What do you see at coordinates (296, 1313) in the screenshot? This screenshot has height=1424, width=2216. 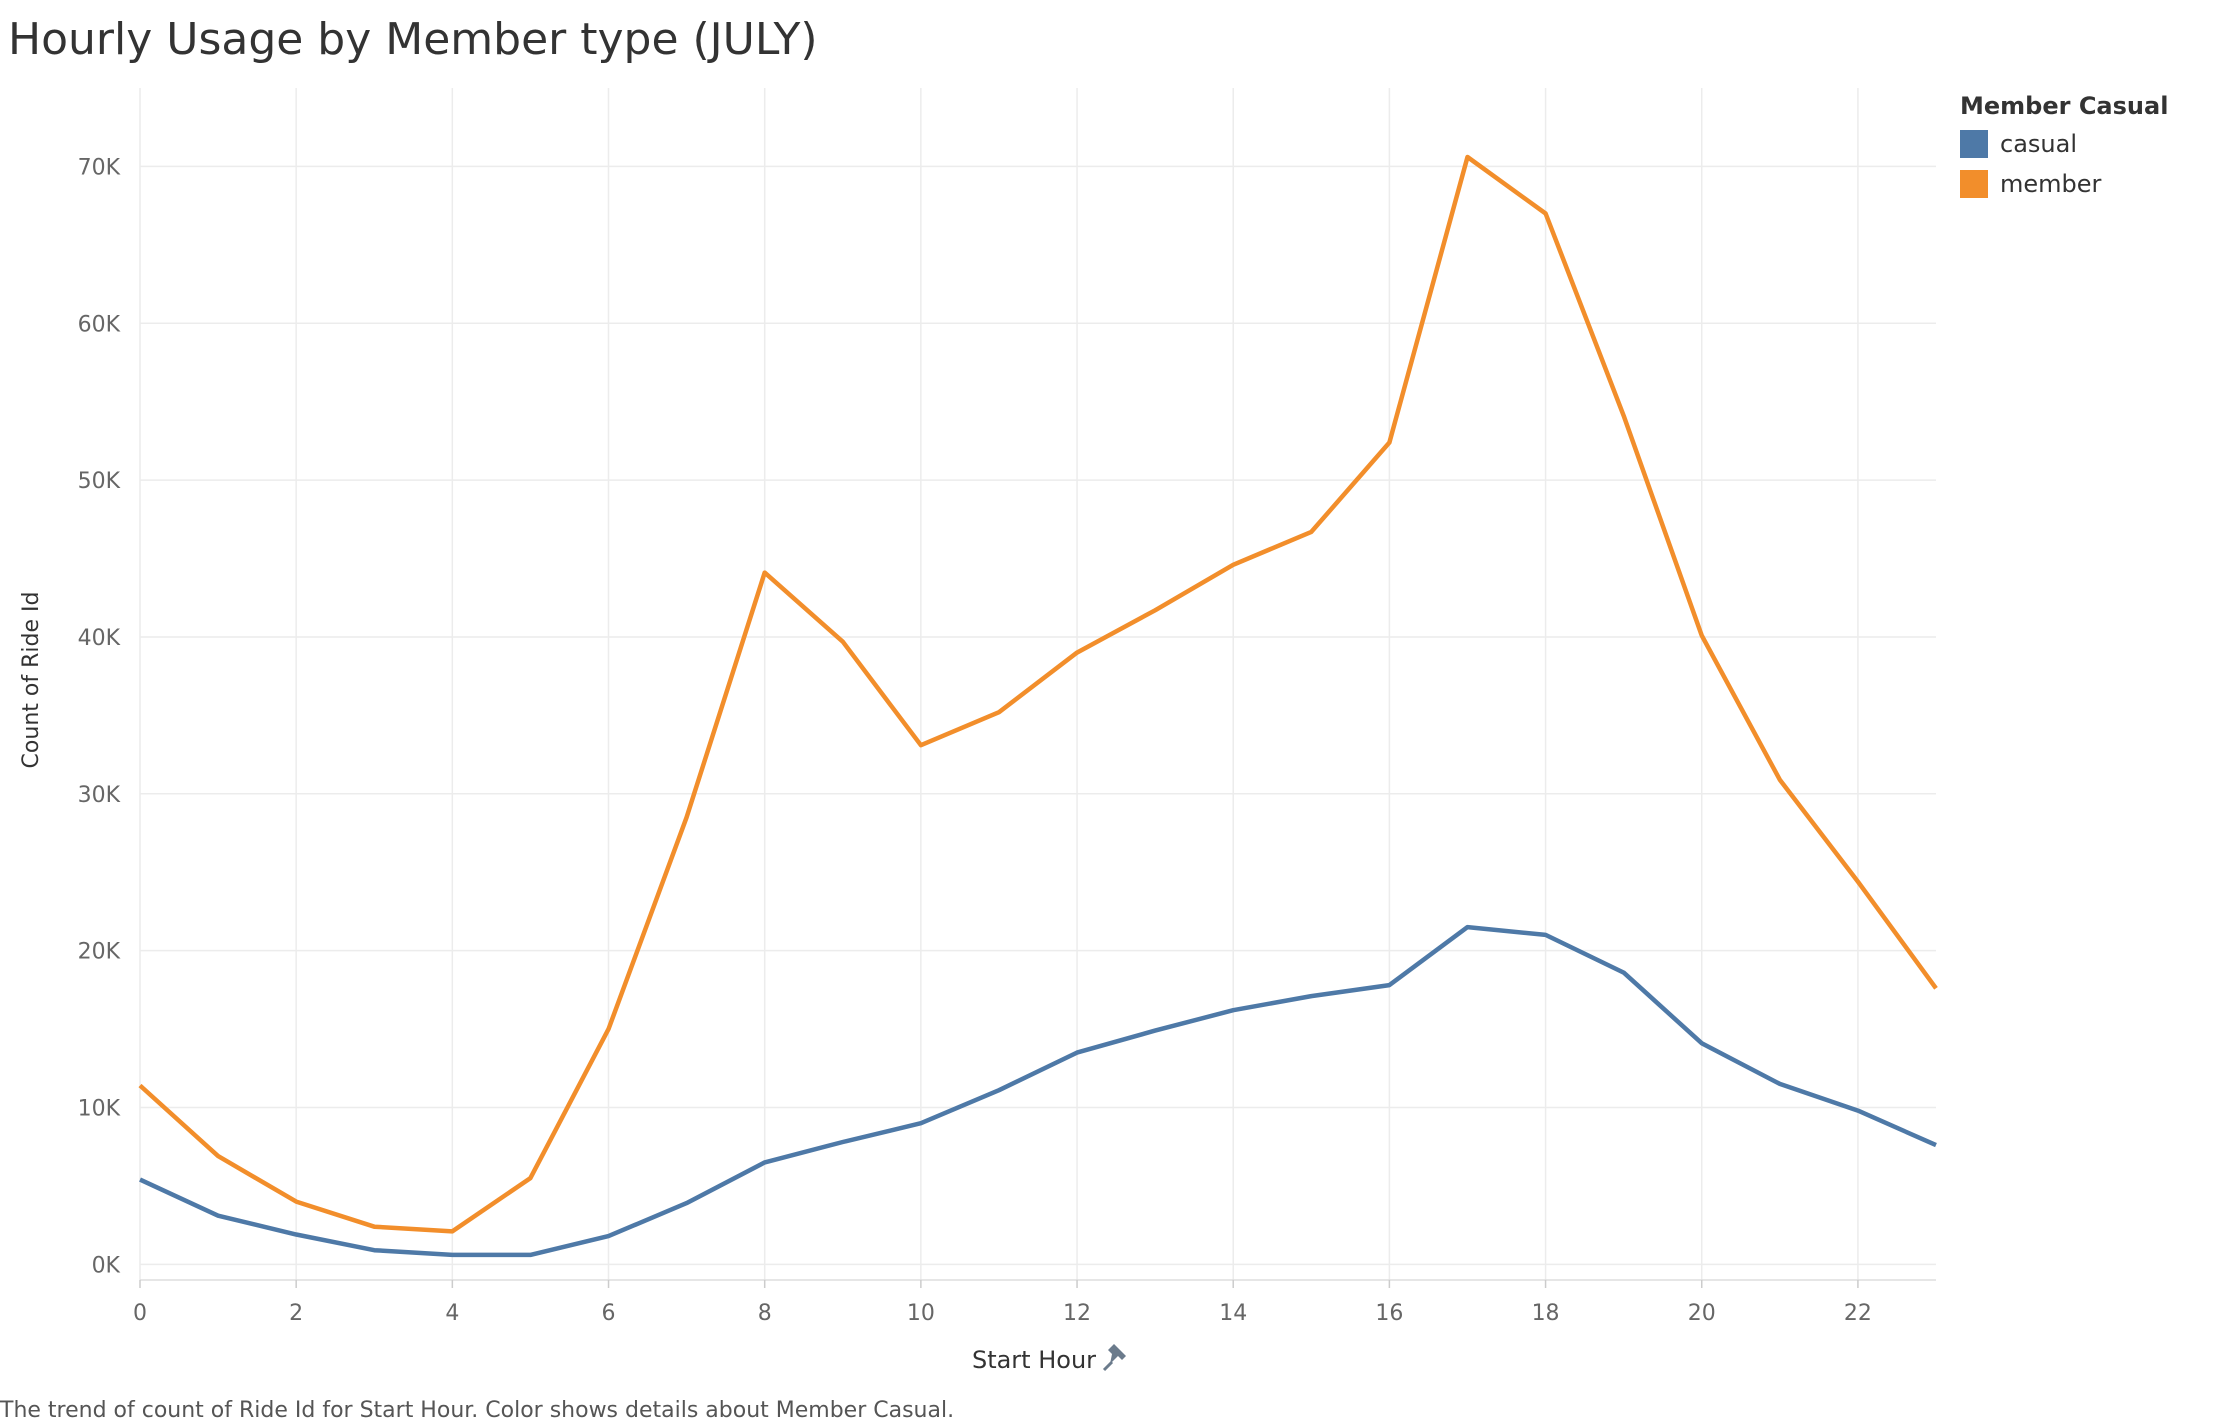 I see `x-tick-label: 2` at bounding box center [296, 1313].